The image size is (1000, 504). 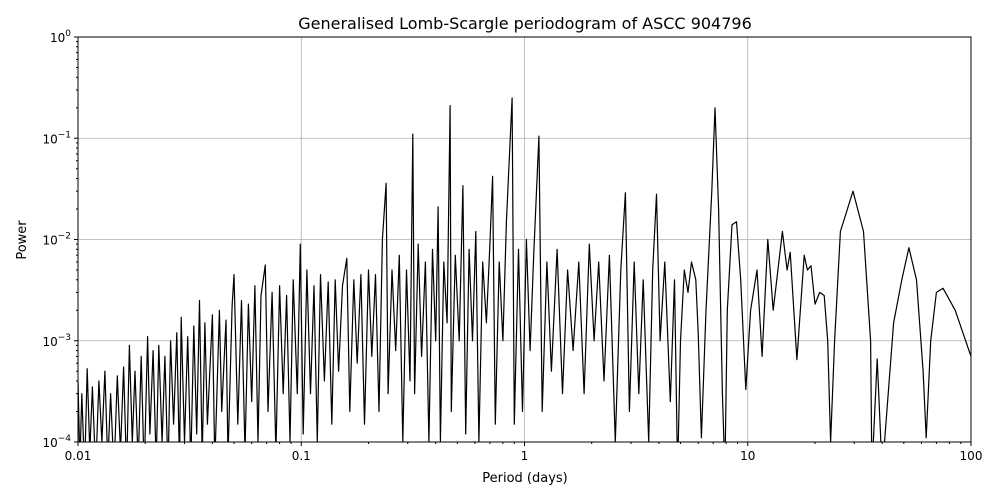 I want to click on x-axis-label: Period (days), so click(x=525, y=478).